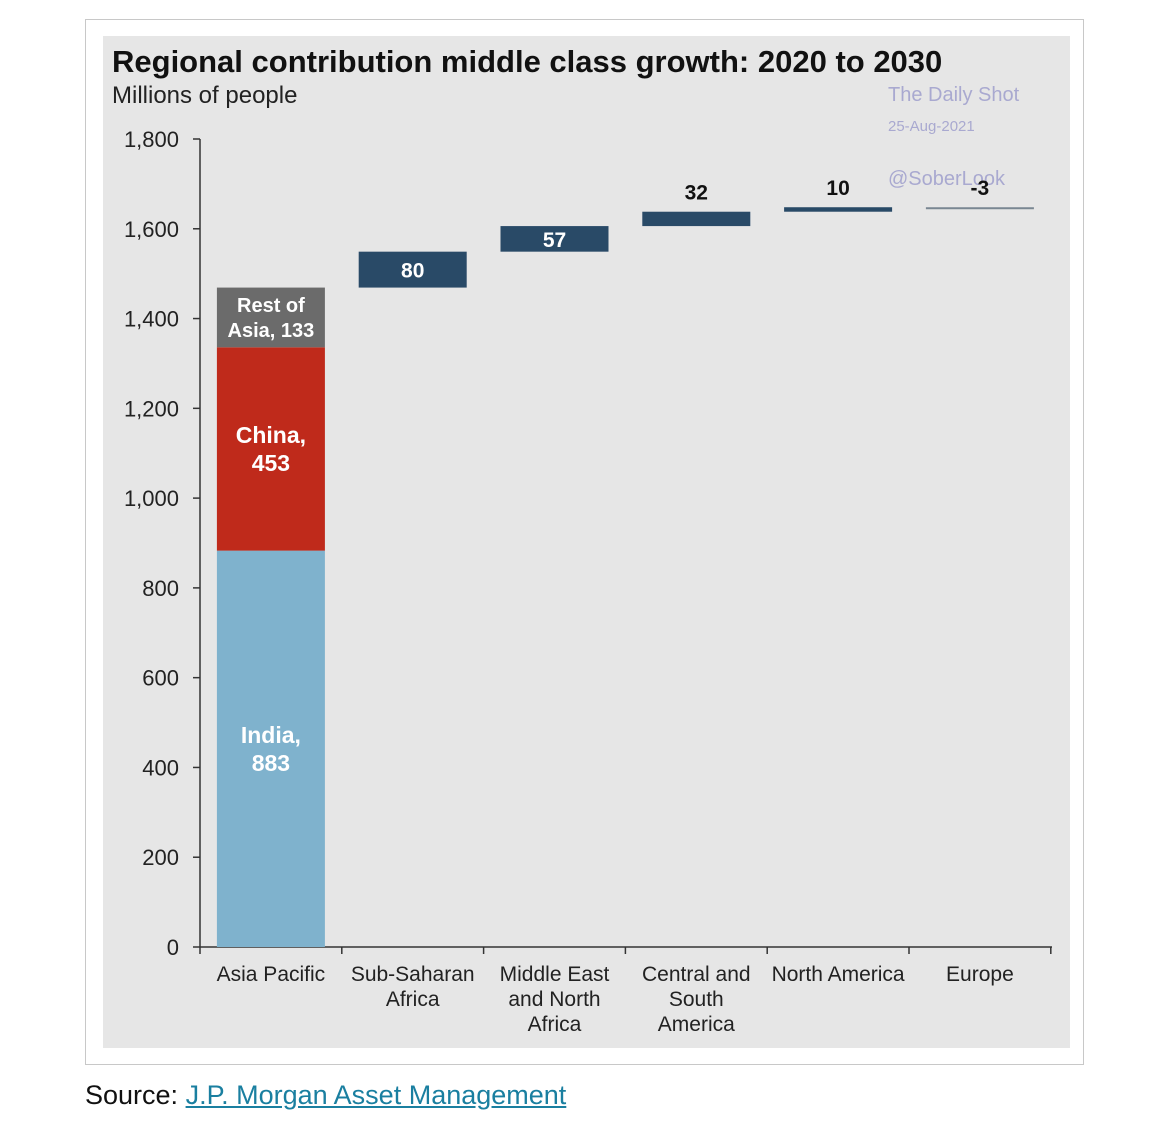  I want to click on chart-subtitle: Millions of people, so click(205, 95).